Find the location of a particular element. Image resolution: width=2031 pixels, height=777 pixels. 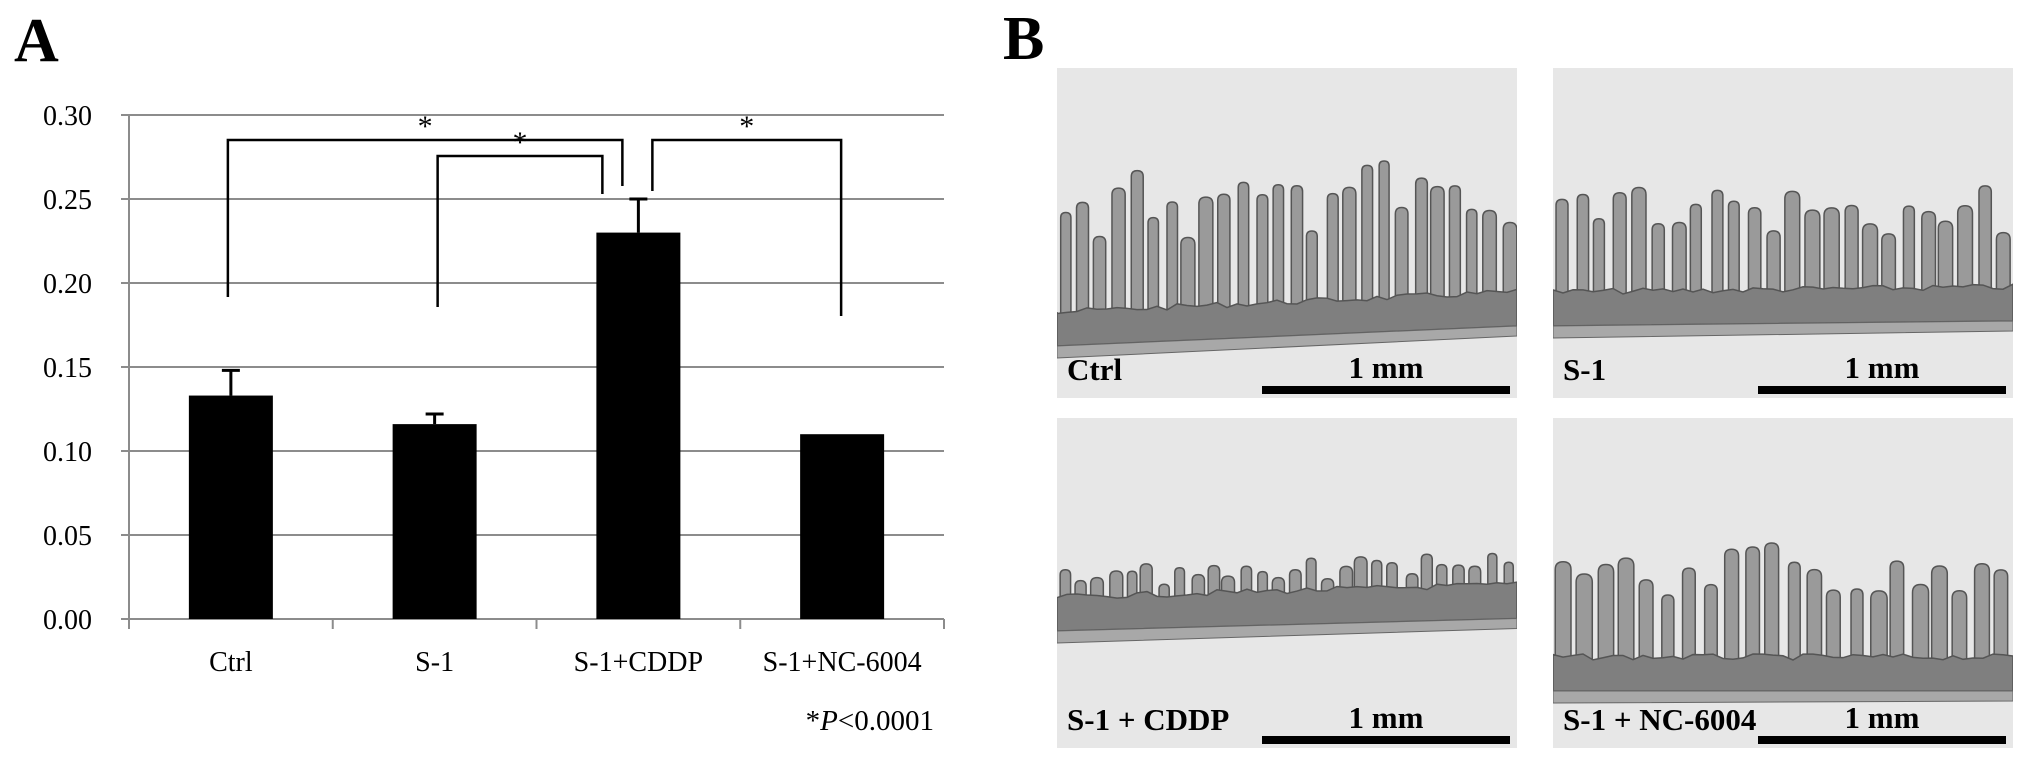

micrograph-s1-nc6004: S-1 + NC-6004 1 mm is located at coordinates (1783, 583).